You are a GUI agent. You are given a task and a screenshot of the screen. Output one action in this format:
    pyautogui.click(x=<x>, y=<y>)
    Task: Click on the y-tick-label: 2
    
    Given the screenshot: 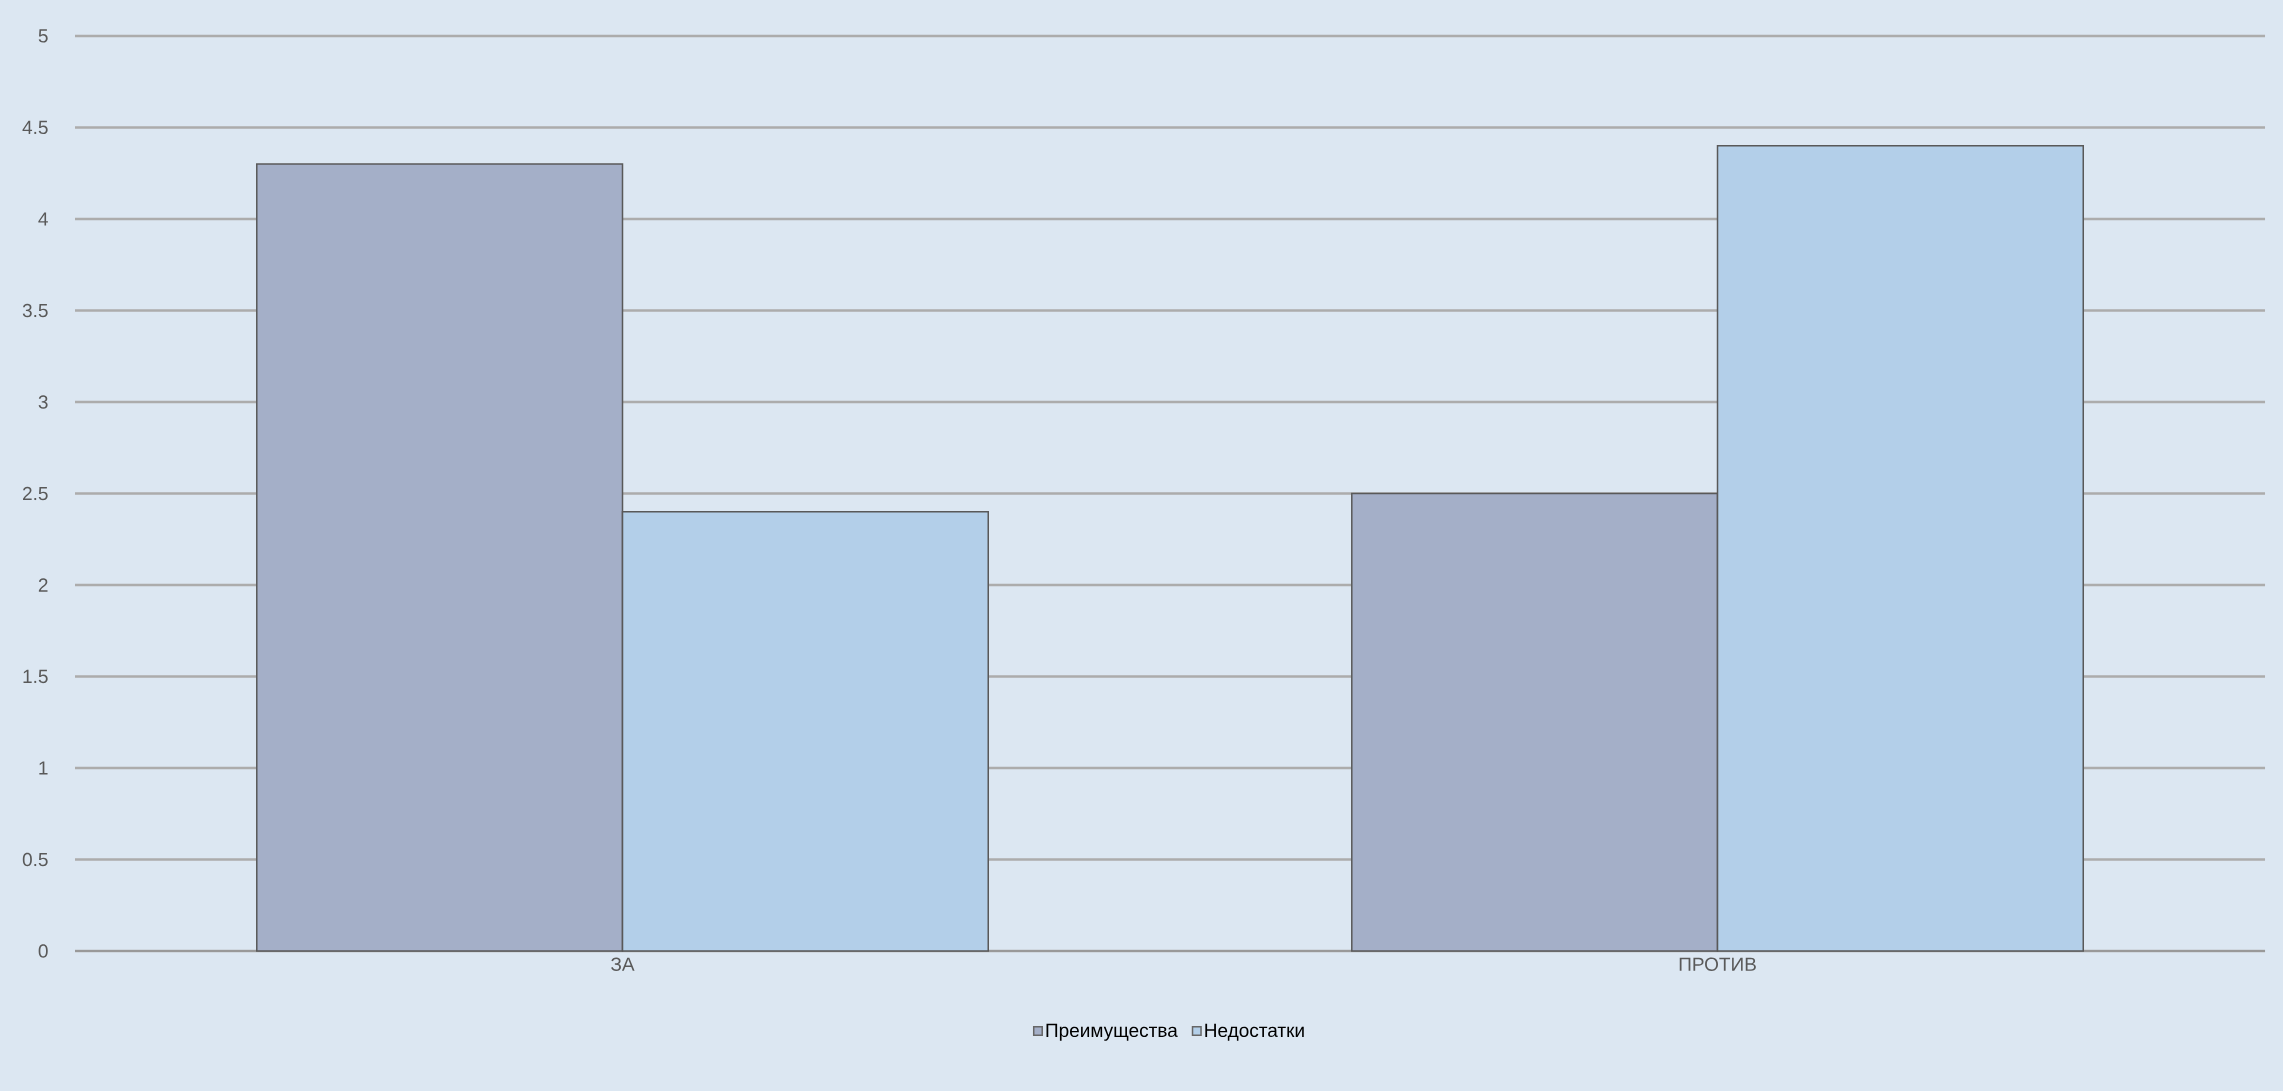 What is the action you would take?
    pyautogui.click(x=43, y=585)
    